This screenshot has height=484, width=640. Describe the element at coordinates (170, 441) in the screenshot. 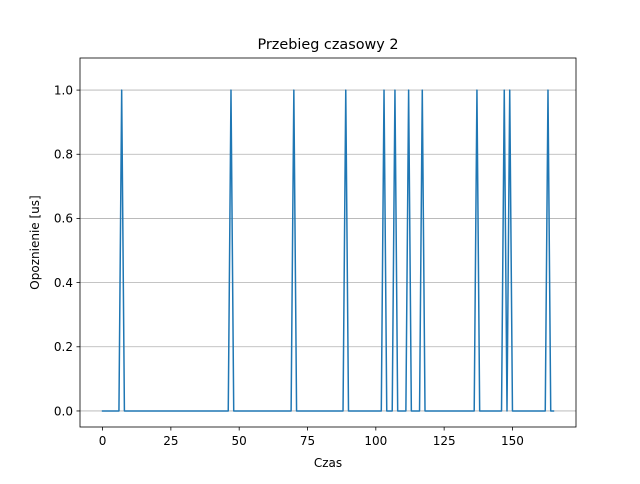

I see `x-tick-label: 25` at that location.